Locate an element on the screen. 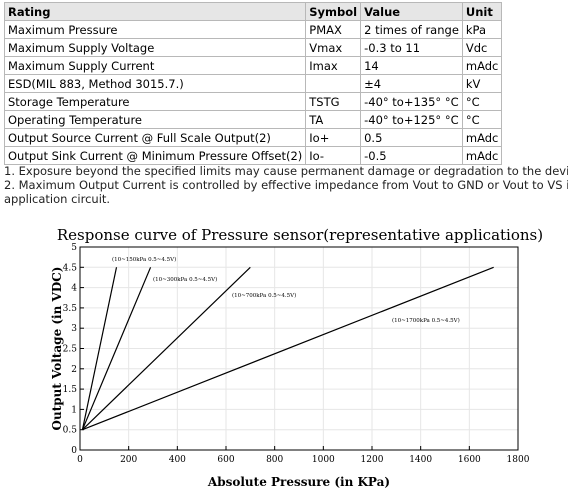  x-tick-label: 1200 is located at coordinates (372, 460).